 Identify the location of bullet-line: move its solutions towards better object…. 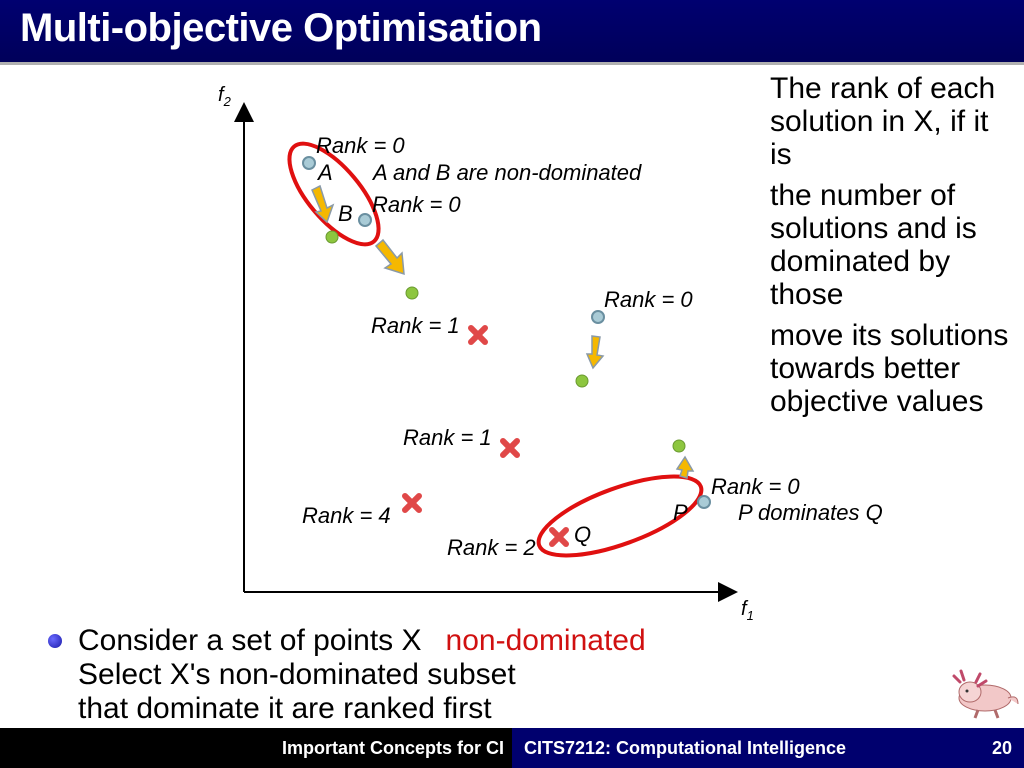
(889, 368).